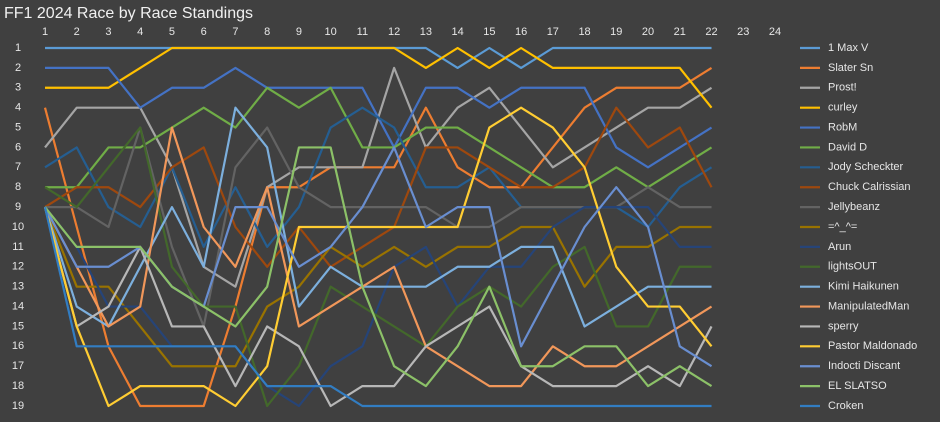  What do you see at coordinates (839, 247) in the screenshot?
I see `legend-label: Arun` at bounding box center [839, 247].